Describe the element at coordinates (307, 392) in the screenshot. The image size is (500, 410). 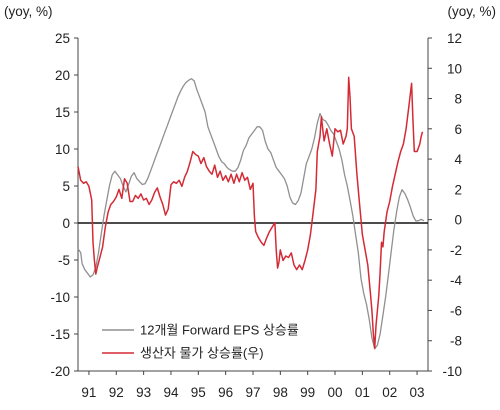
I see `x-tick-label: 99` at that location.